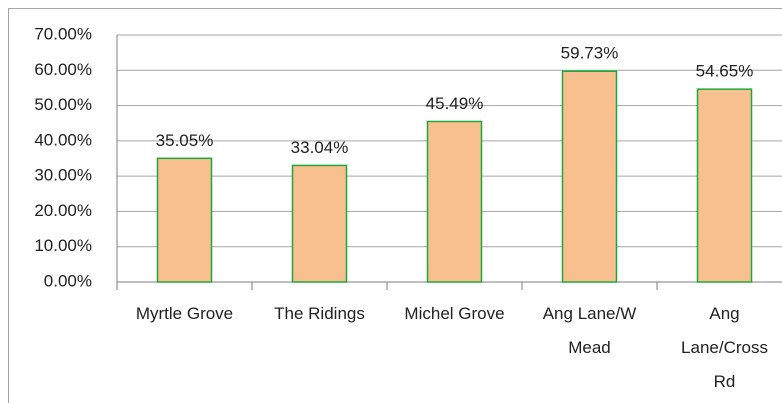  What do you see at coordinates (725, 71) in the screenshot?
I see `value-label: 54.65%` at bounding box center [725, 71].